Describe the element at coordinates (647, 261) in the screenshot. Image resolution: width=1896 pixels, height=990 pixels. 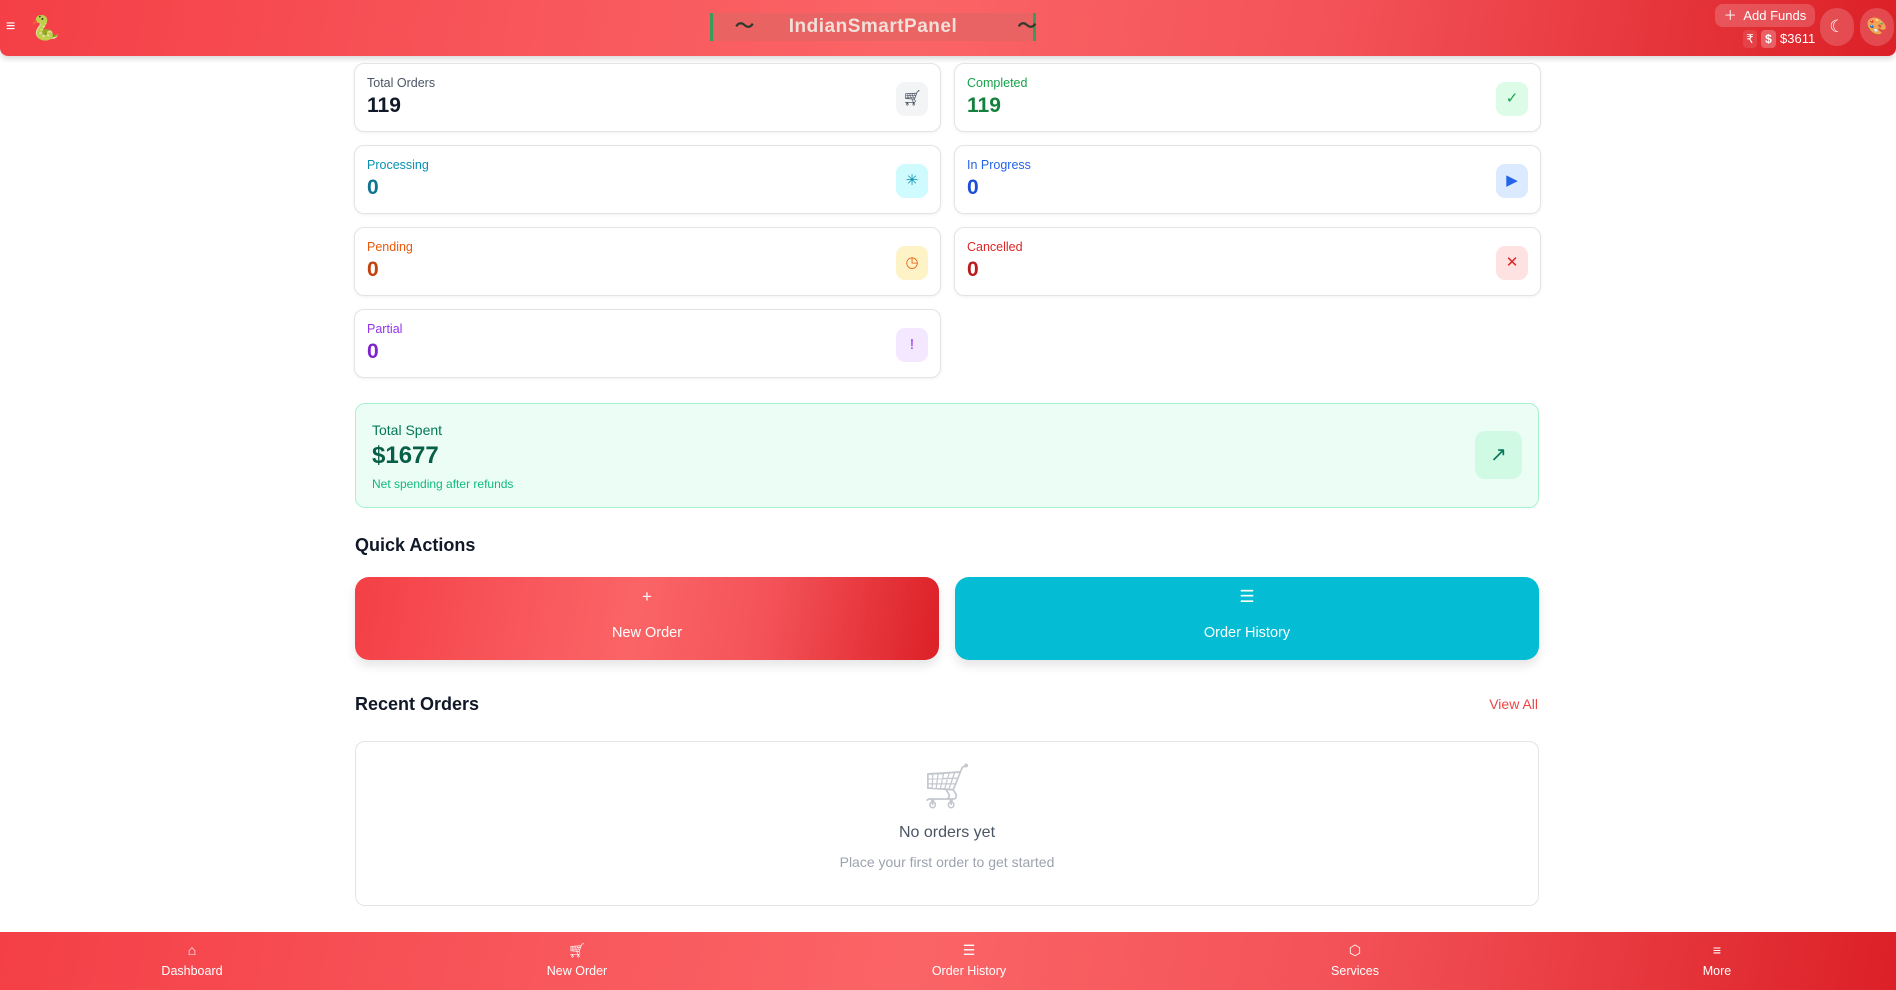
I see `stat-card-pending: Pending 0 ◷` at that location.